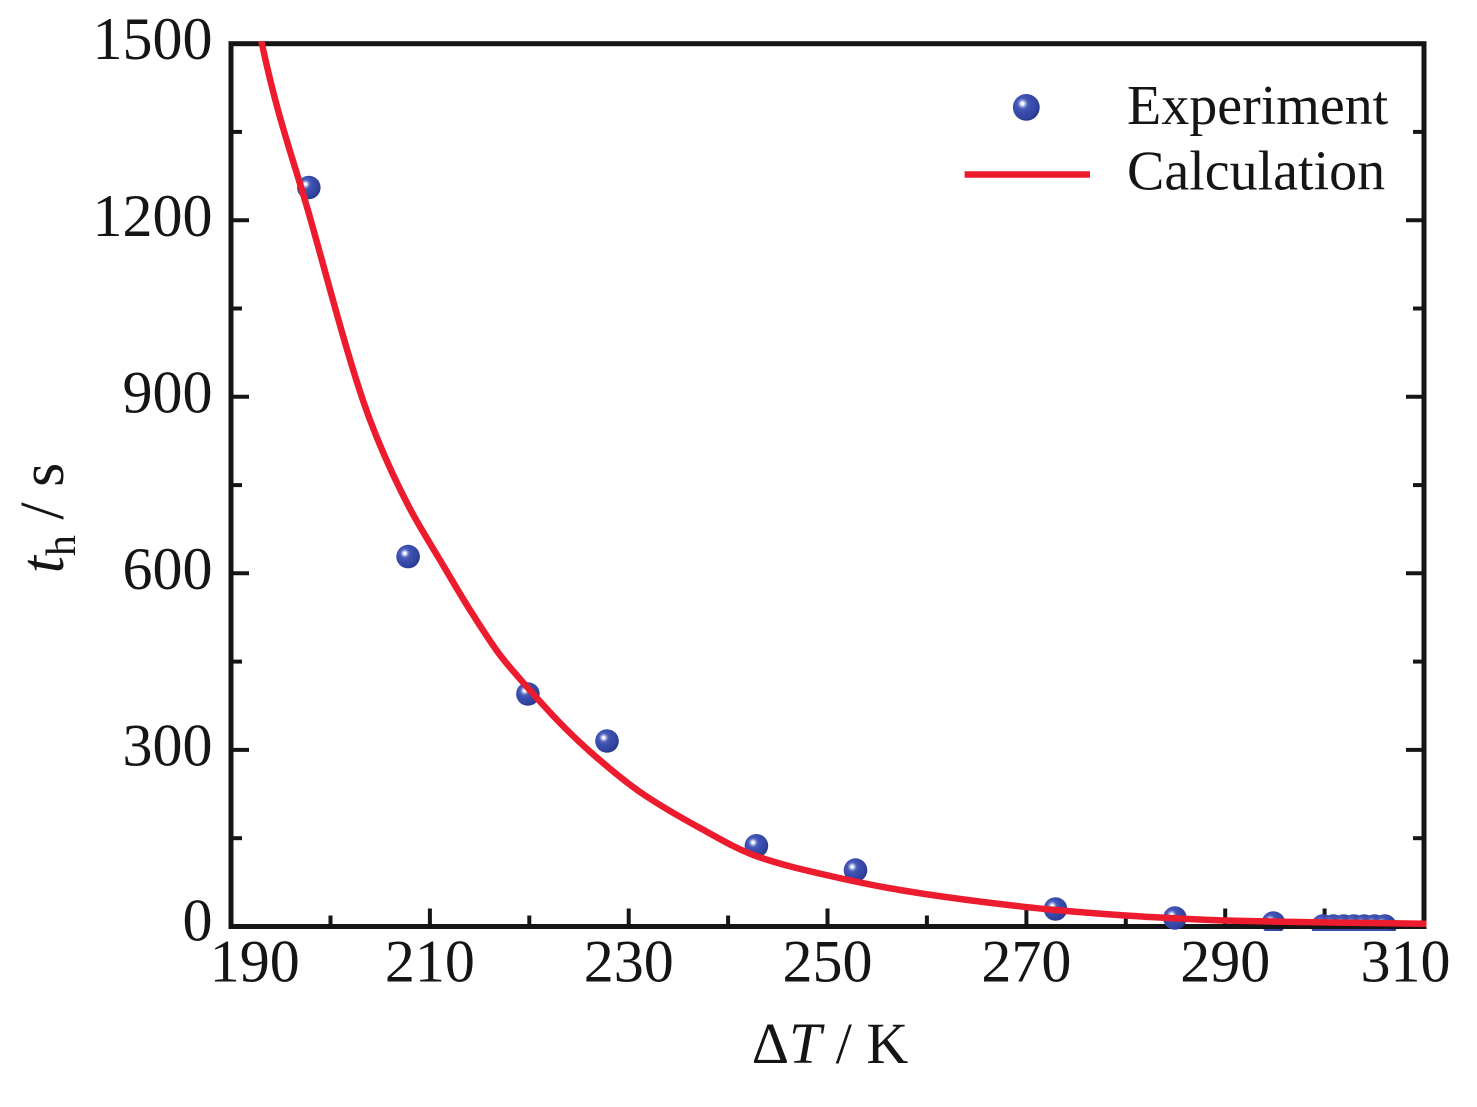  I want to click on svg-text: 190, so click(255, 962).